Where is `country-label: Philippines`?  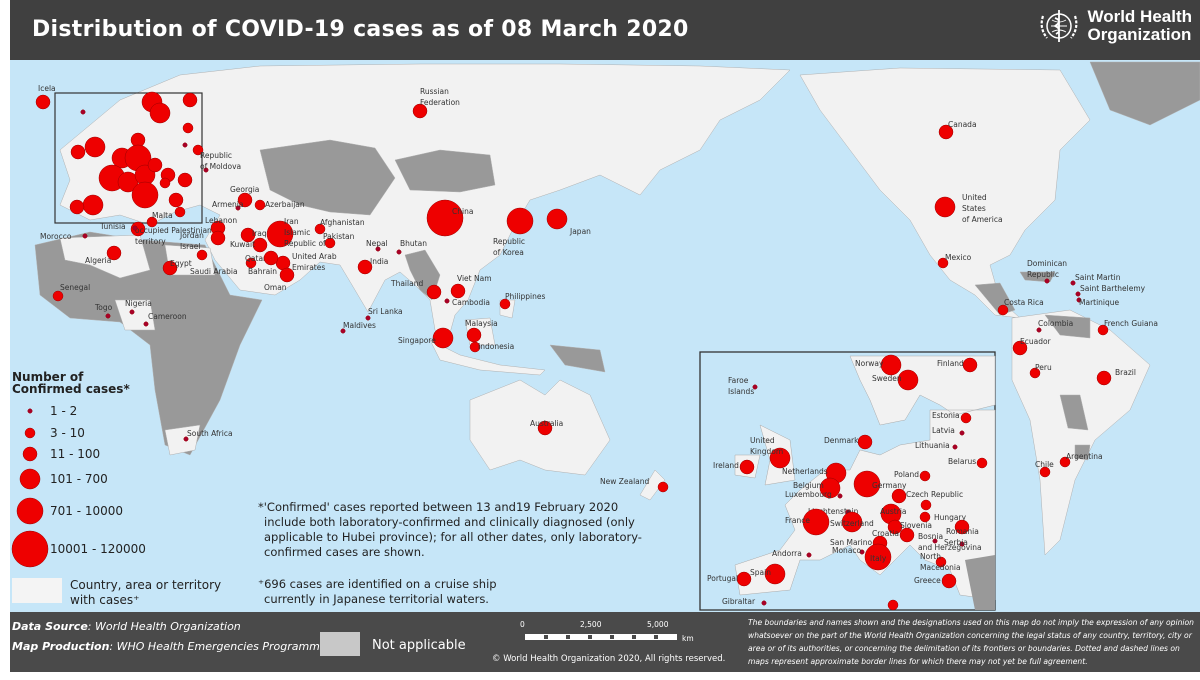
country-label: Philippines is located at coordinates (525, 296).